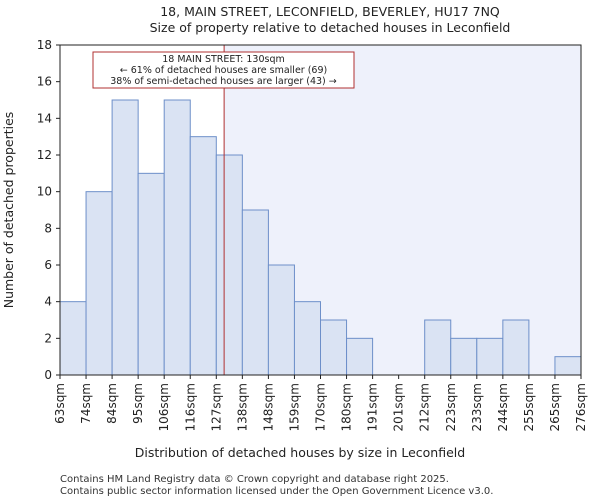 The height and width of the screenshot is (500, 600). Describe the element at coordinates (48, 228) in the screenshot. I see `y-tick-label: 8` at that location.